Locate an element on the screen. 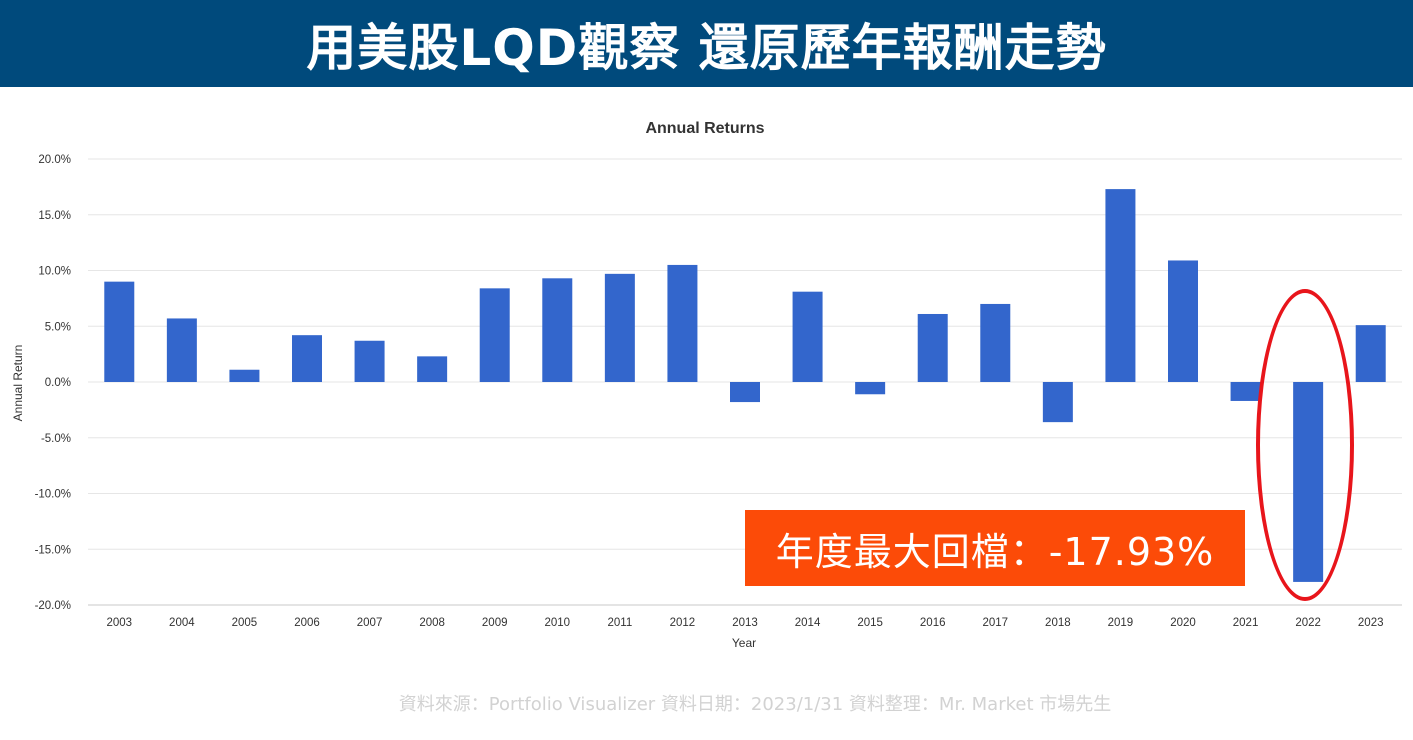  x-tick-label-2014: 2014 is located at coordinates (808, 623).